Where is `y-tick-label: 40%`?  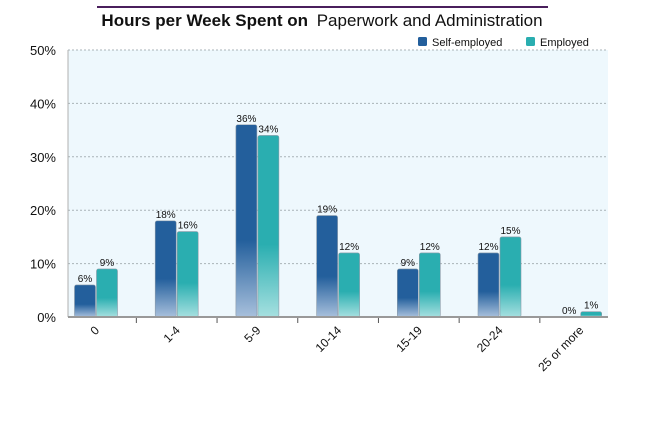 y-tick-label: 40% is located at coordinates (43, 103).